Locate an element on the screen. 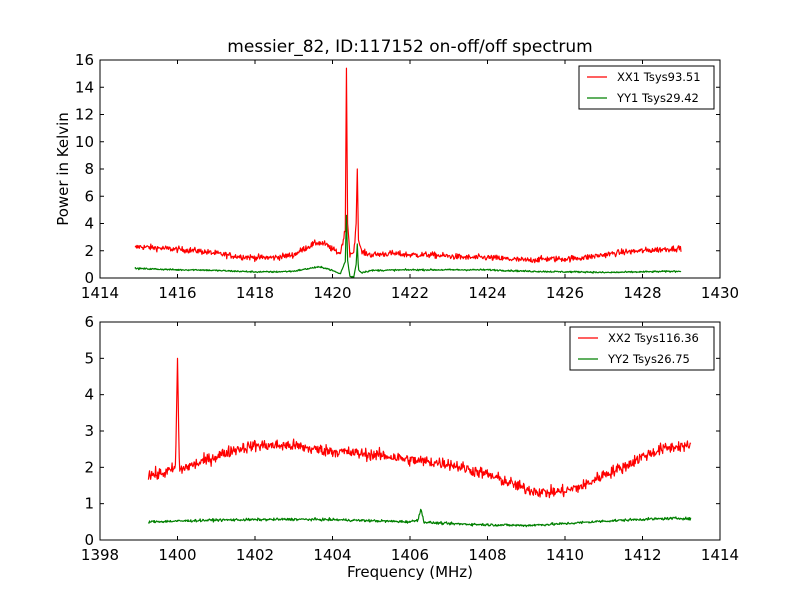 This screenshot has height=600, width=800. y-tick-label: 12 is located at coordinates (84, 115).